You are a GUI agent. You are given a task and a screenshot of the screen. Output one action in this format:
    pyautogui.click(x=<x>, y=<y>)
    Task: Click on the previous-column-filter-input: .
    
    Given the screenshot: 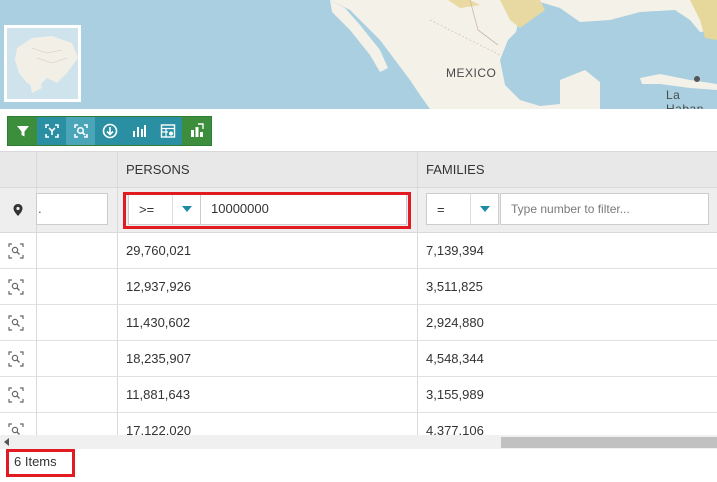 What is the action you would take?
    pyautogui.click(x=72, y=209)
    